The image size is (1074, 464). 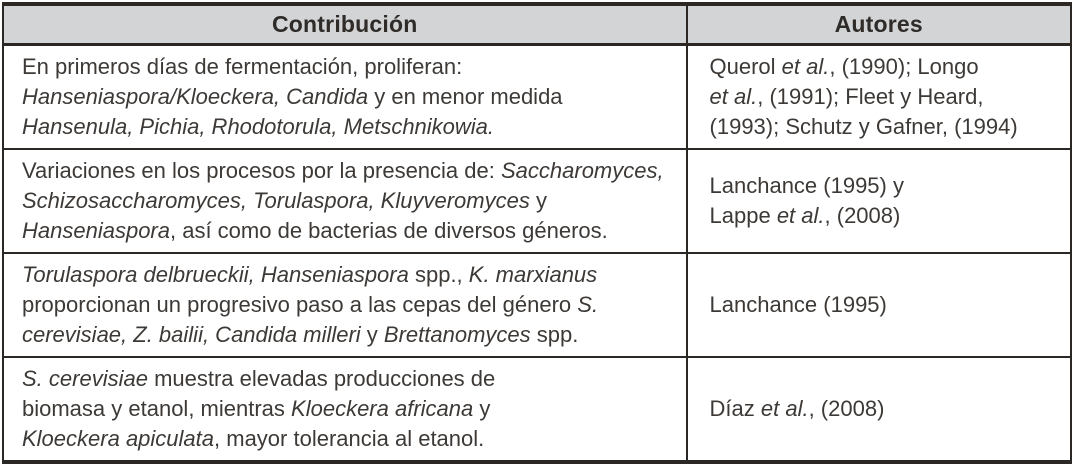 I want to click on header-row: Contribución Autores, so click(x=537, y=25).